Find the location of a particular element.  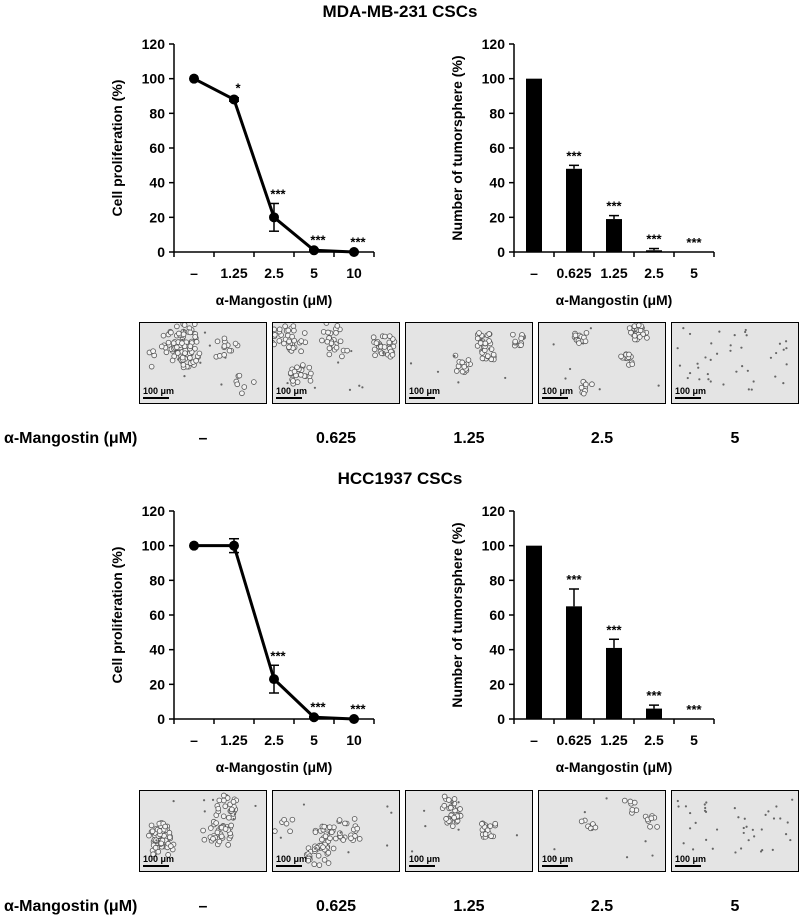

significance-label: * is located at coordinates (238, 88).